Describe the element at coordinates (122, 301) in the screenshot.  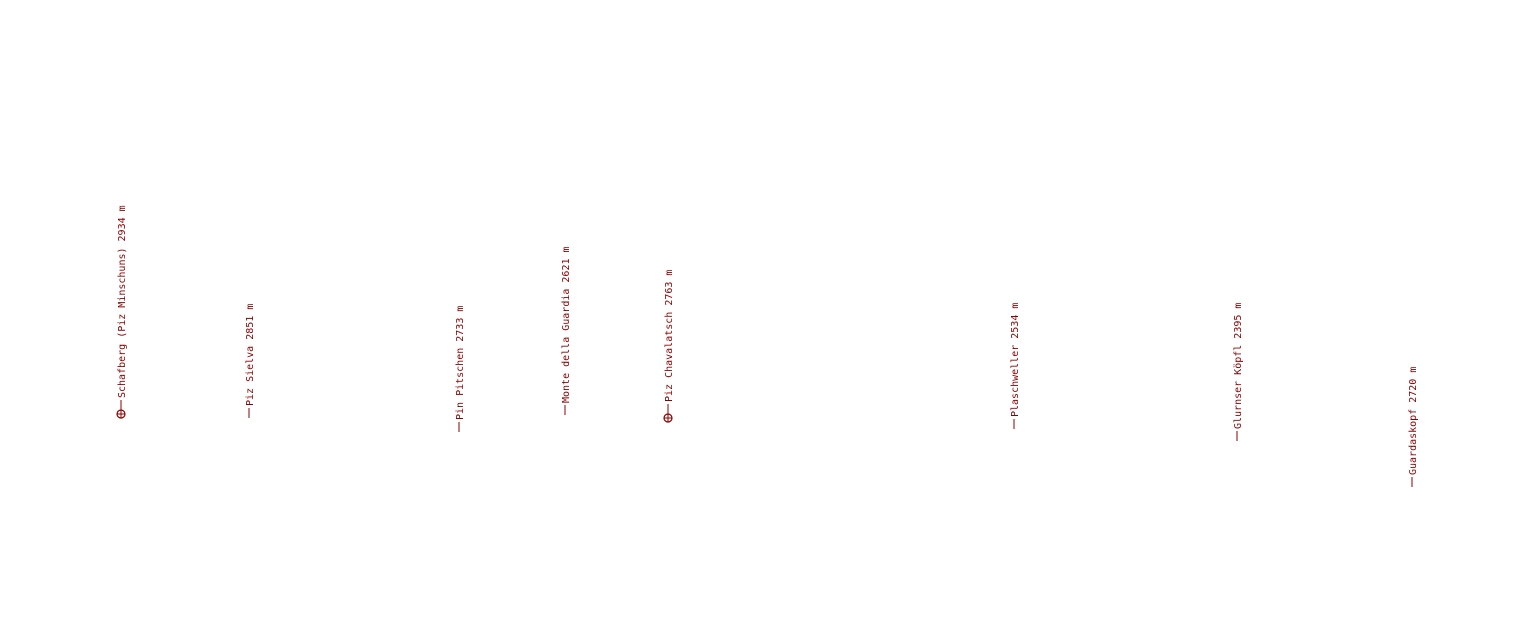
I see `peak-label: Schafberg (Piz Minschuns) 2934 m` at that location.